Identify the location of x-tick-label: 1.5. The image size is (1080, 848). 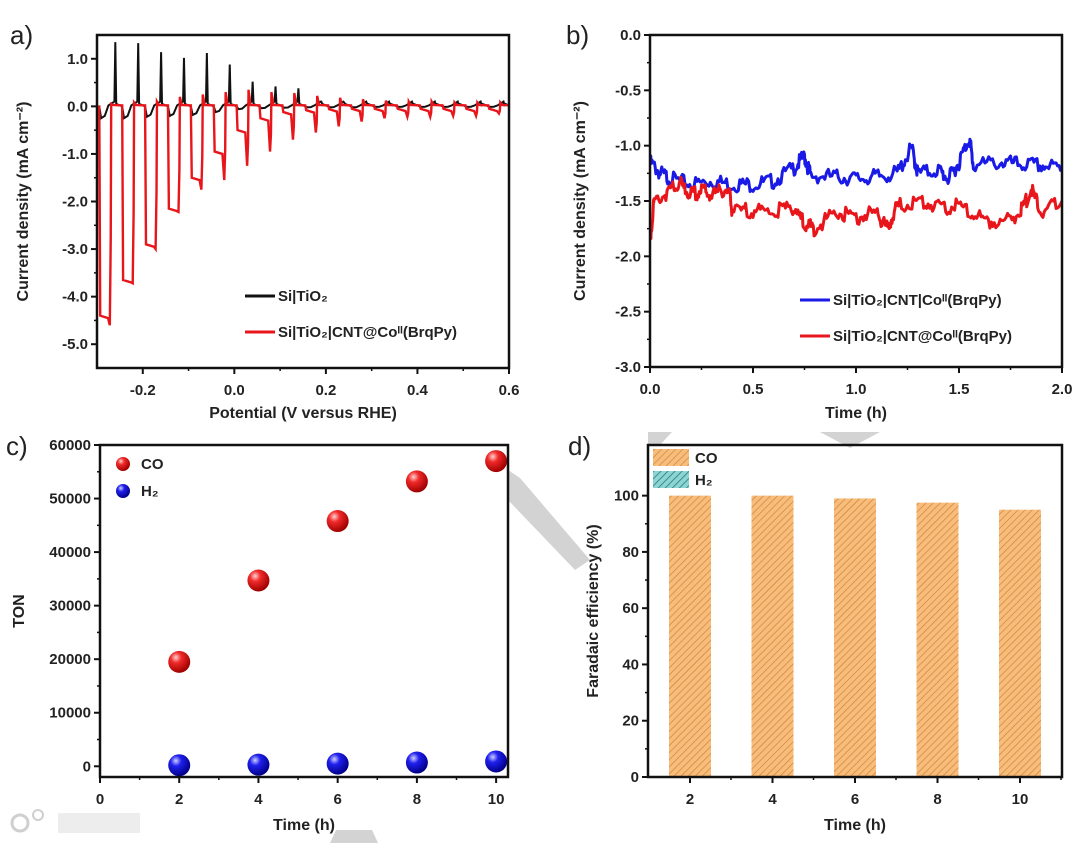
(959, 389).